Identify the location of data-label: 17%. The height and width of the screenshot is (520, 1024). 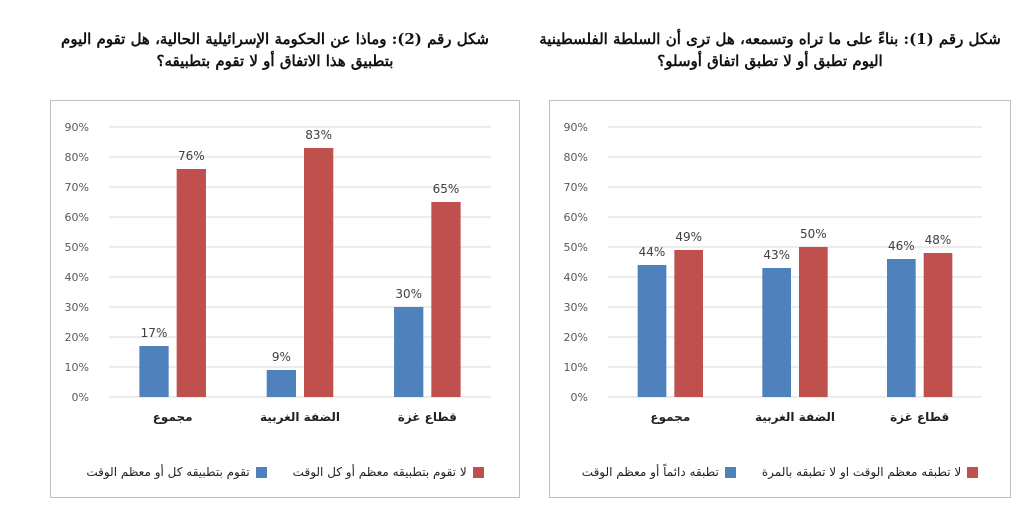
(154, 333).